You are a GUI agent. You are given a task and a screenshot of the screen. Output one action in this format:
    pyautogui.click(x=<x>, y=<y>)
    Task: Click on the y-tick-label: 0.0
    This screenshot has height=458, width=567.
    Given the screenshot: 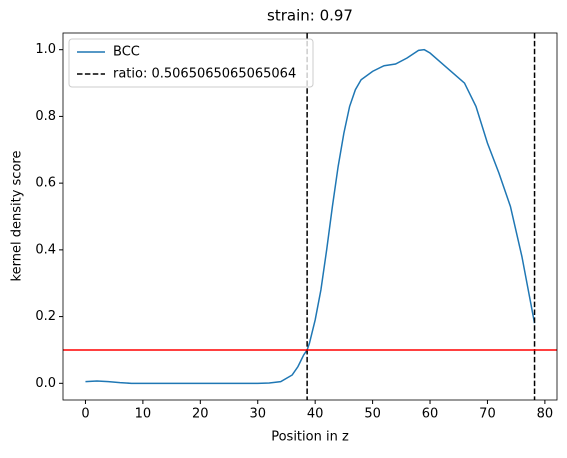 What is the action you would take?
    pyautogui.click(x=45, y=383)
    